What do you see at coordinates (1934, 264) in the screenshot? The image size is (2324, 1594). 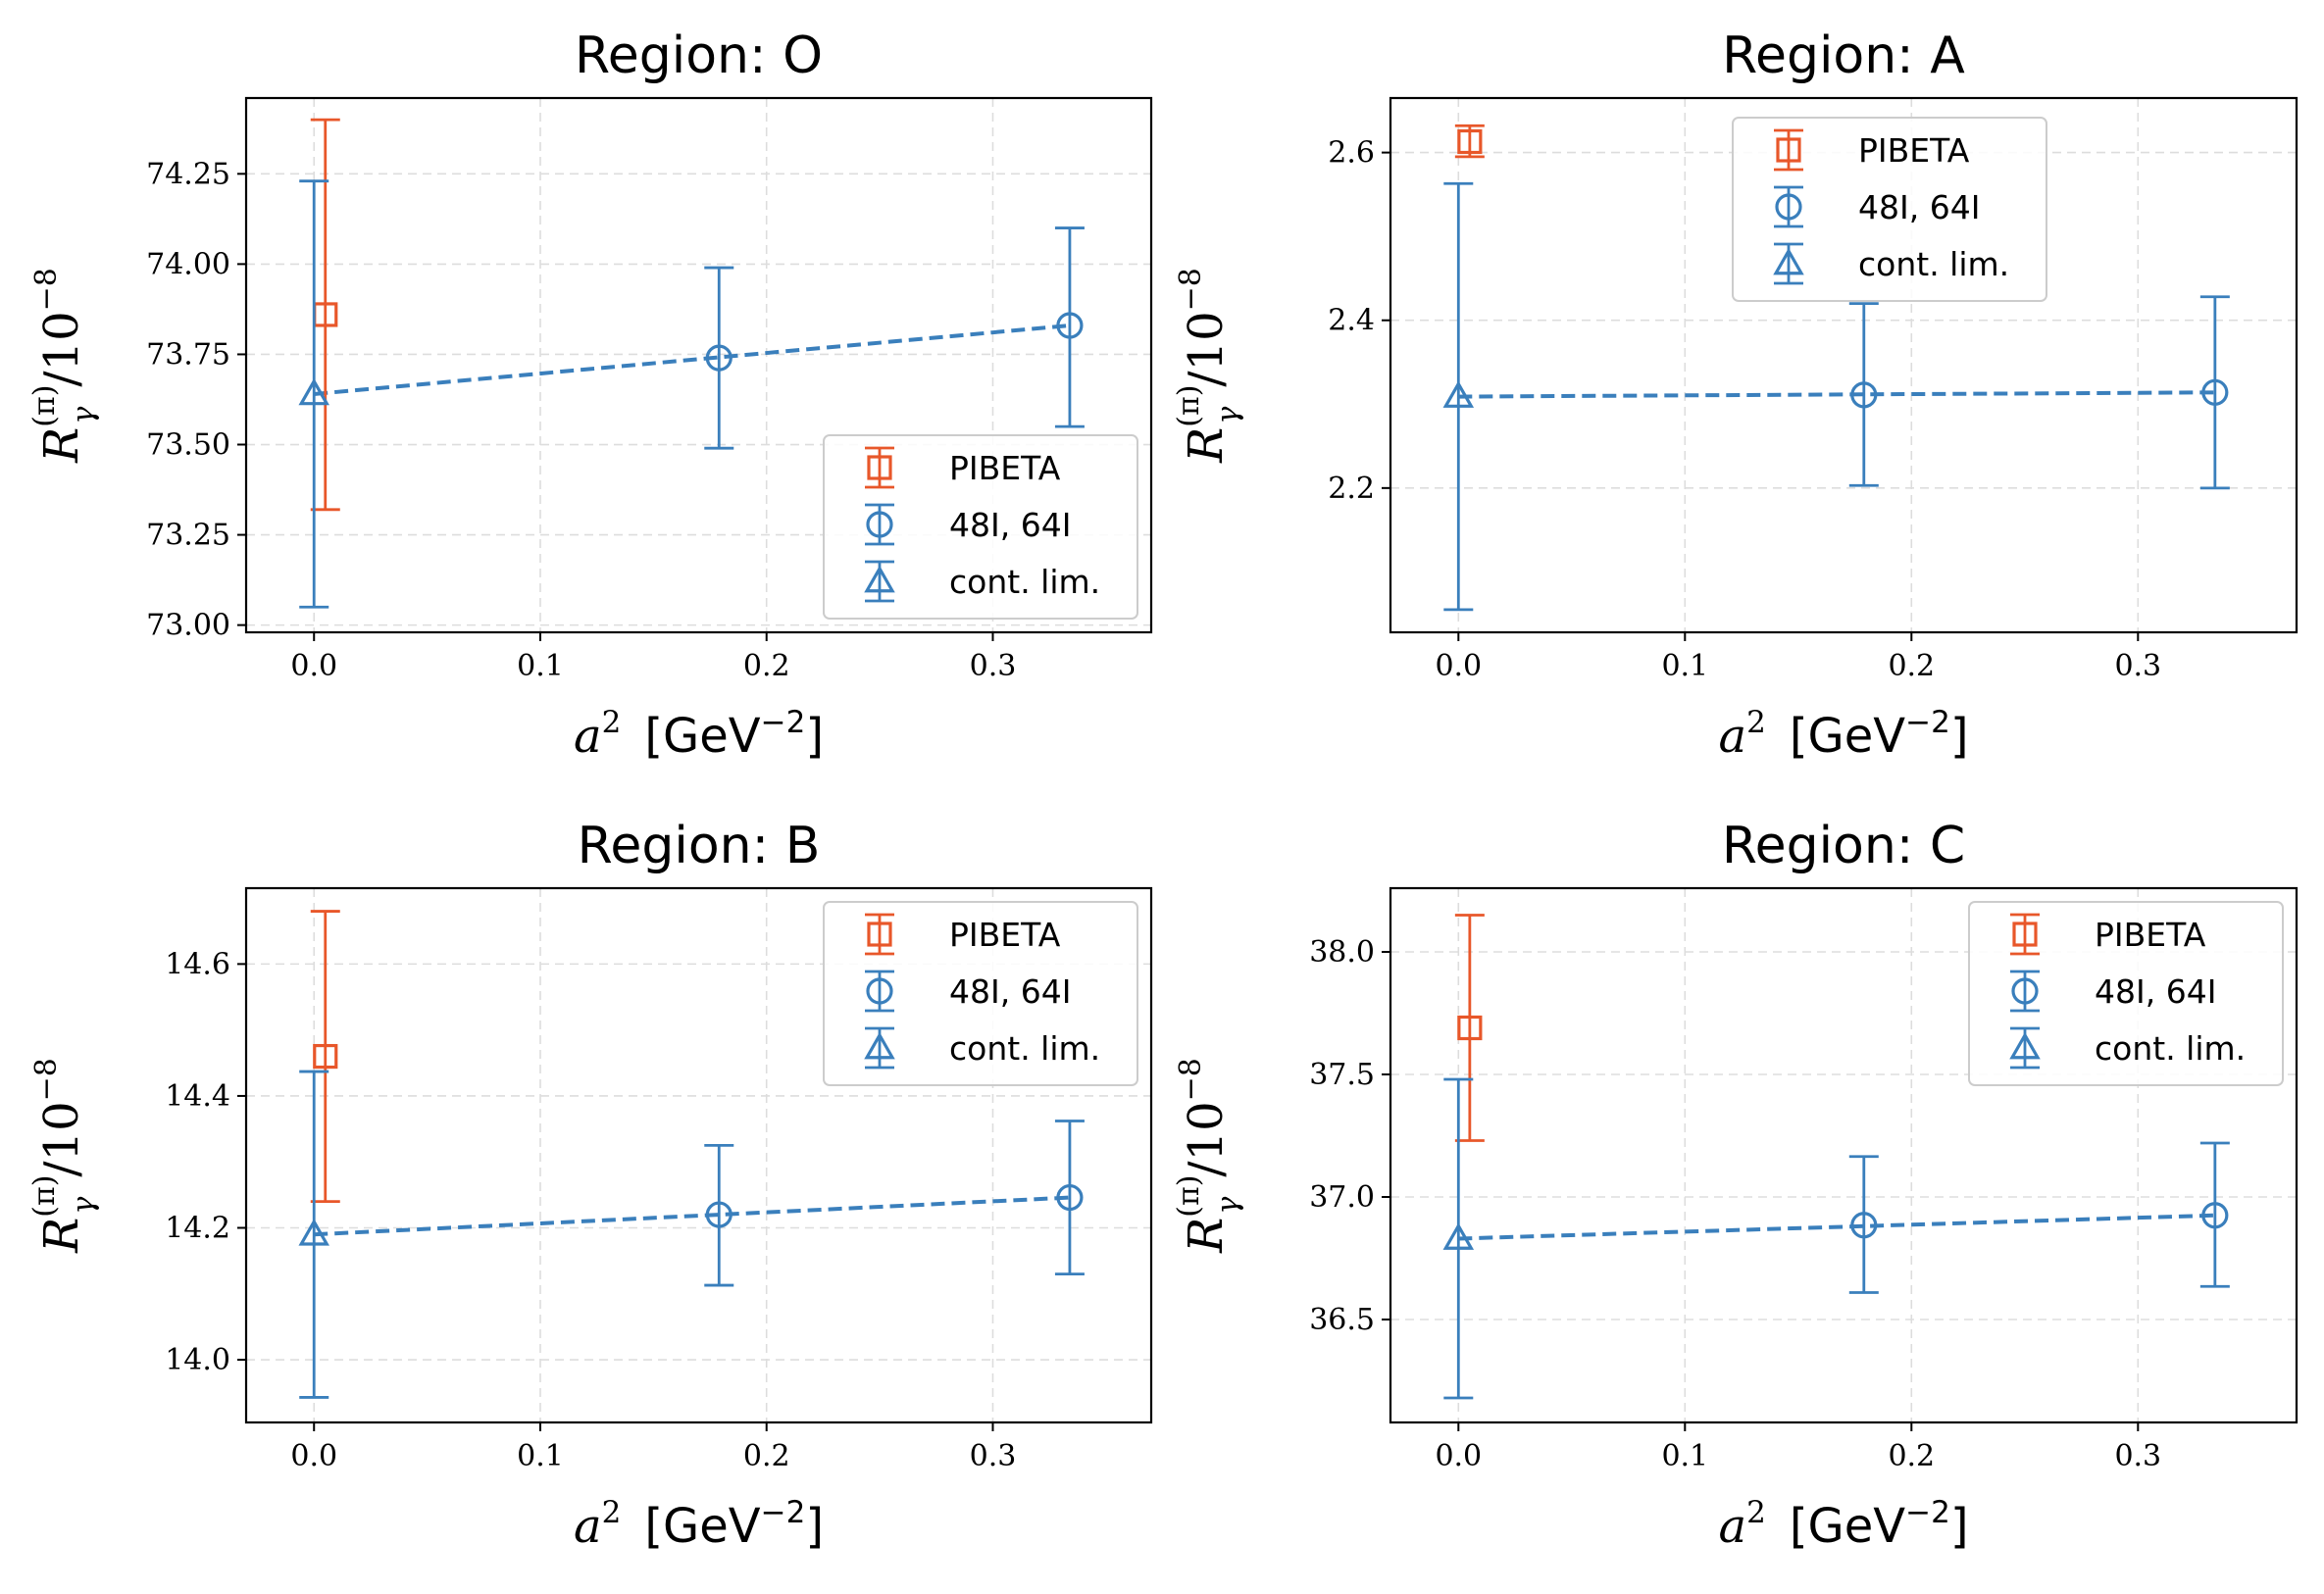 I see `legend-label: cont. lim.` at bounding box center [1934, 264].